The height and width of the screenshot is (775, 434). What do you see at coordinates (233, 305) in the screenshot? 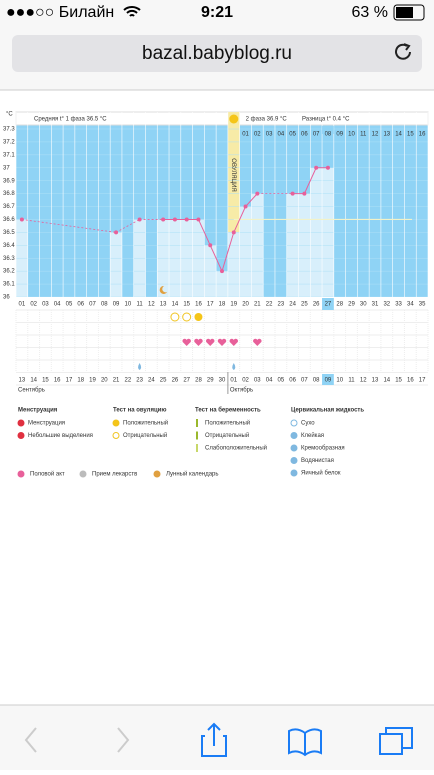
I see `cycle-day: 19` at bounding box center [233, 305].